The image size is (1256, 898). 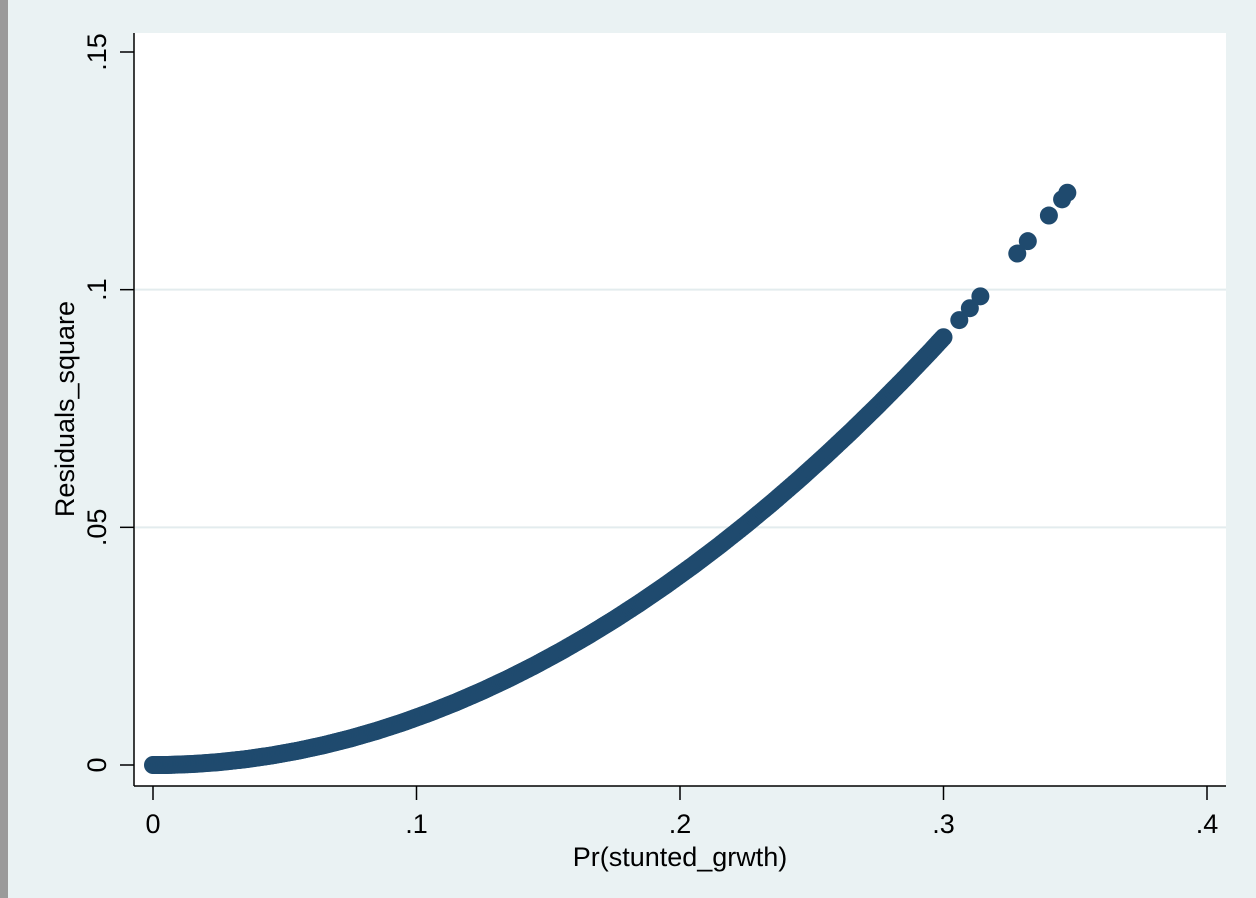 What do you see at coordinates (4, 449) in the screenshot?
I see `left-border` at bounding box center [4, 449].